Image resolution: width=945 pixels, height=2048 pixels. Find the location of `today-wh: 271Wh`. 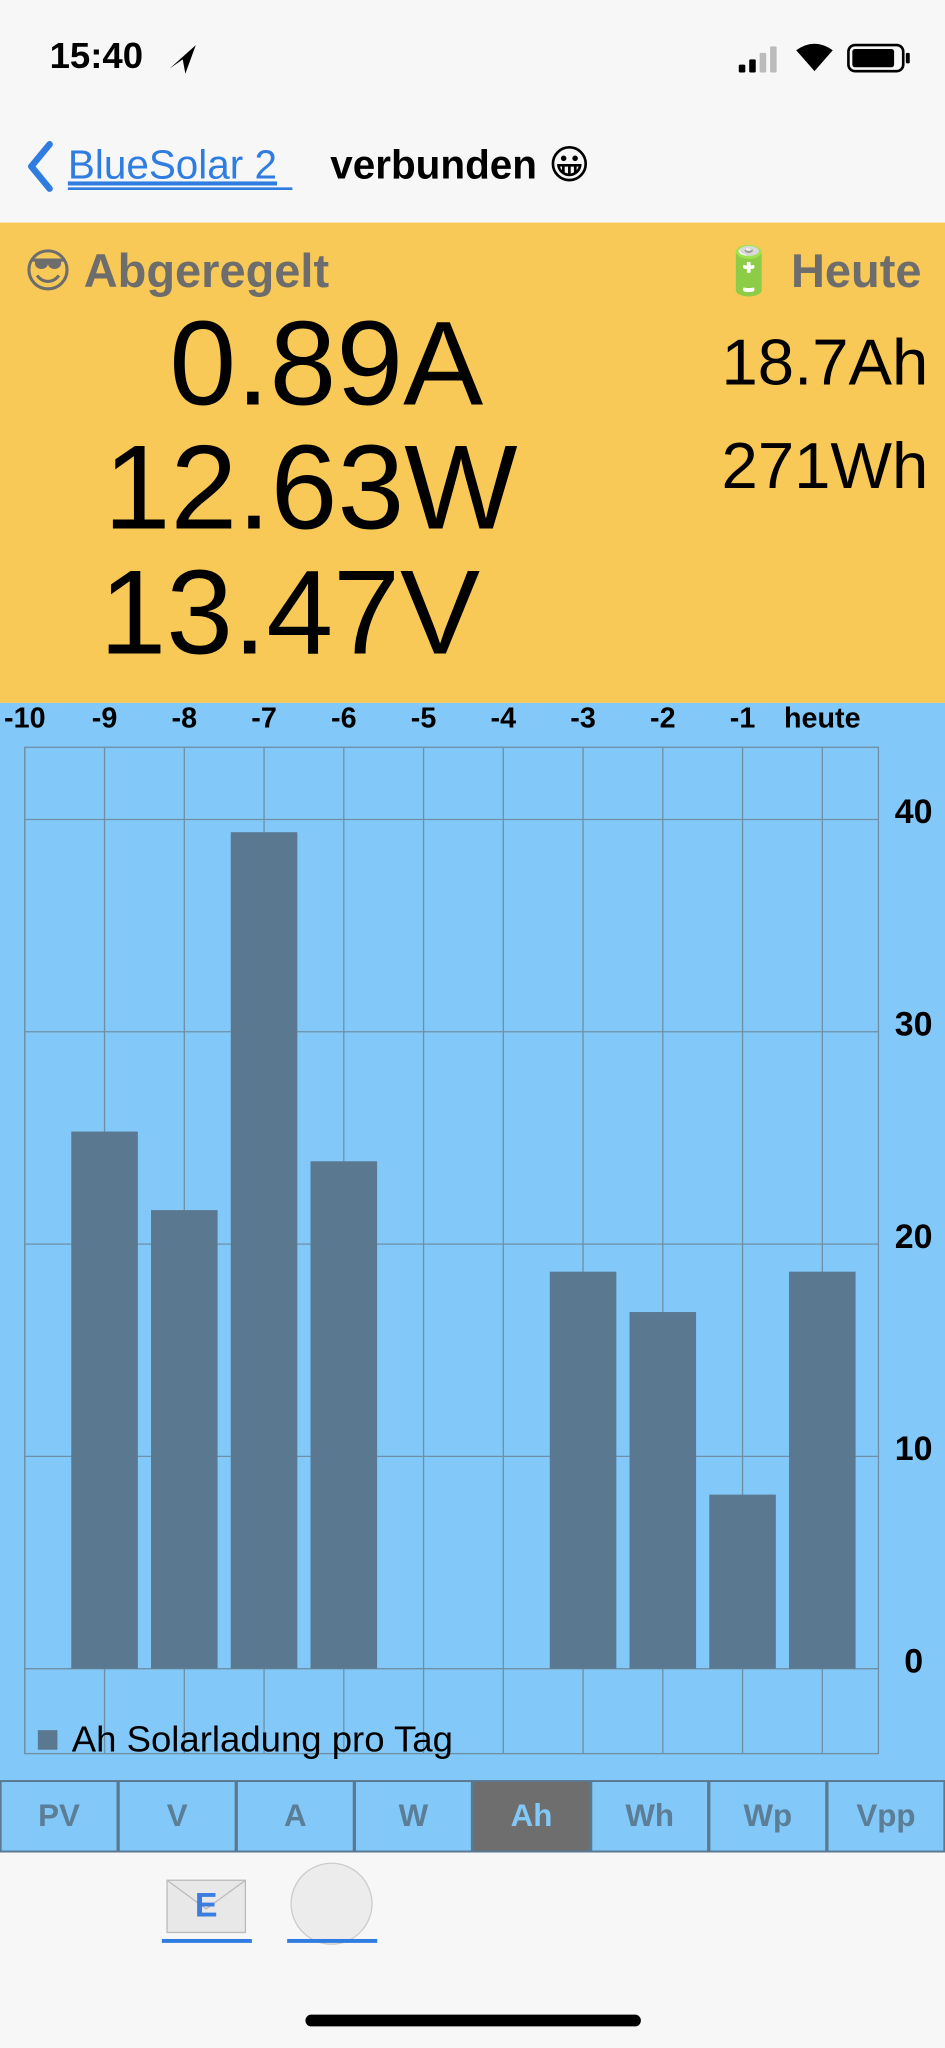

today-wh: 271Wh is located at coordinates (825, 465).